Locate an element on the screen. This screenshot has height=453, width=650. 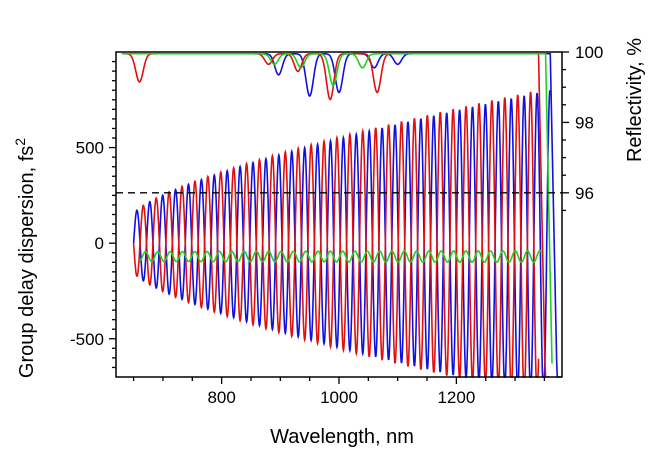
x-tick-label-1200: 1200 is located at coordinates (456, 397).